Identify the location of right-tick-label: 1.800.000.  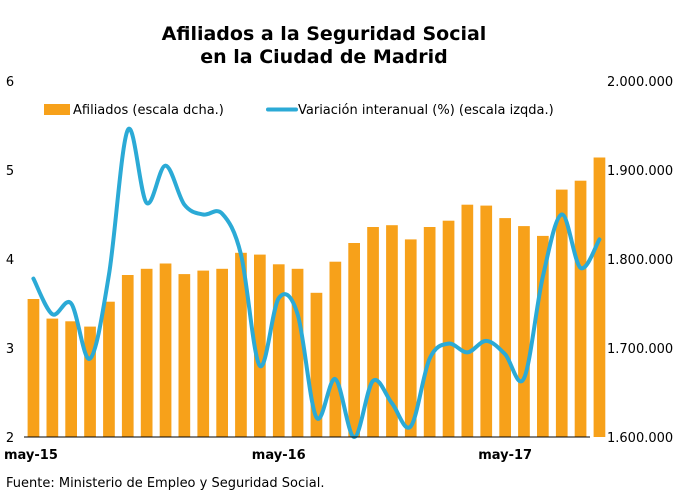
(640, 260).